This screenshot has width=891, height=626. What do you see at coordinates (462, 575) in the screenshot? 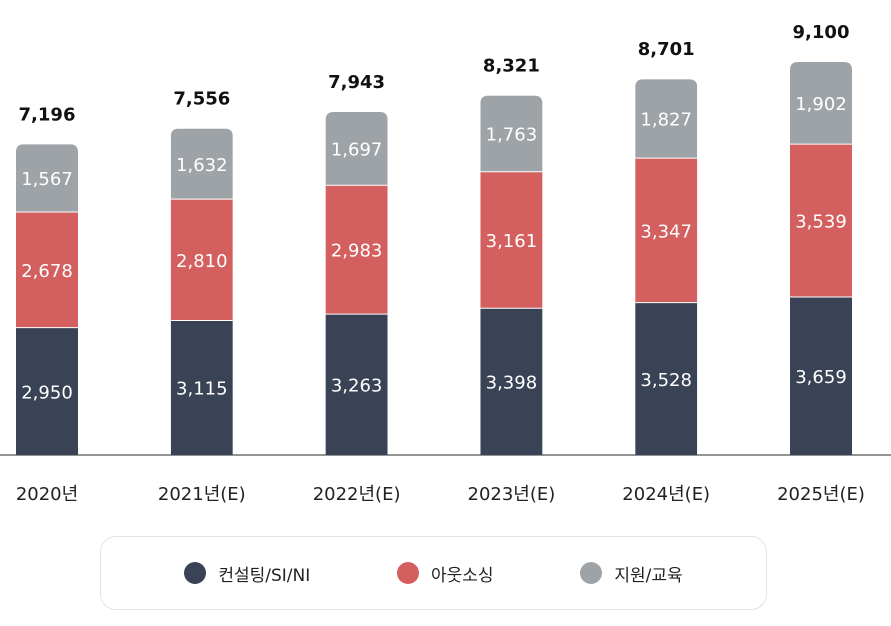
I see `legend-label-outsourcing: 아웃소싱` at bounding box center [462, 575].